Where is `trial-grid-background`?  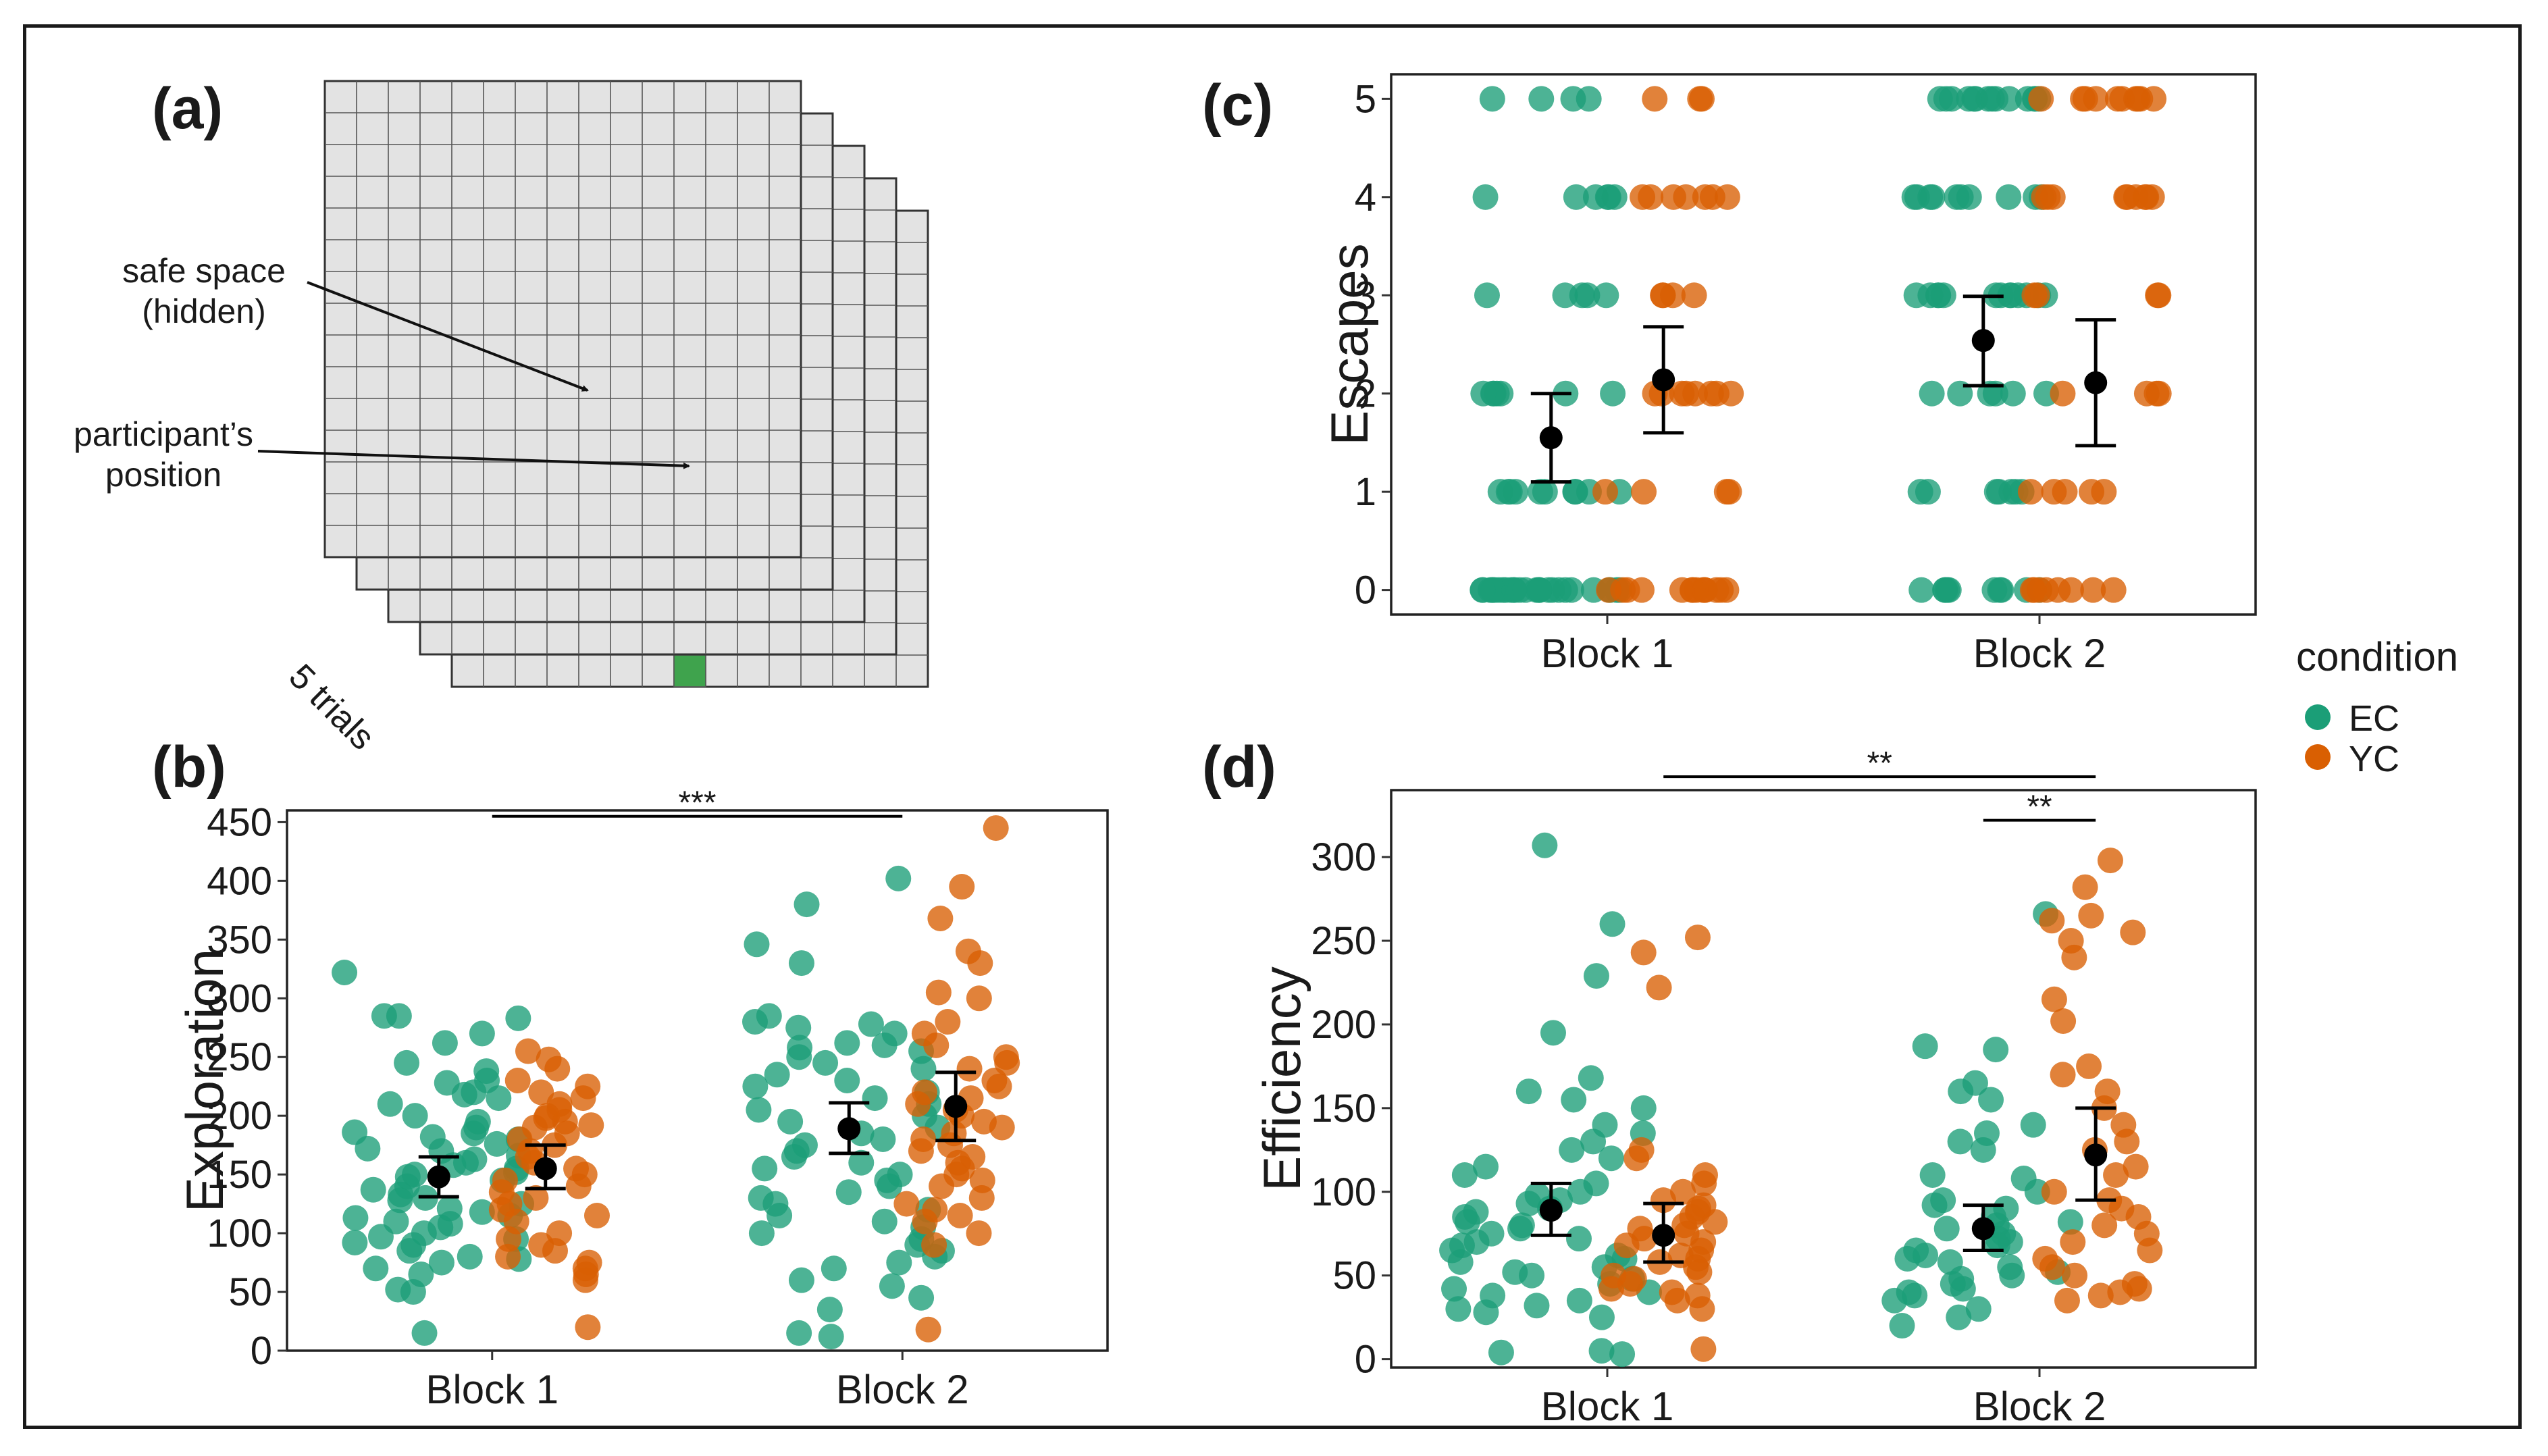
trial-grid-background is located at coordinates (562, 319).